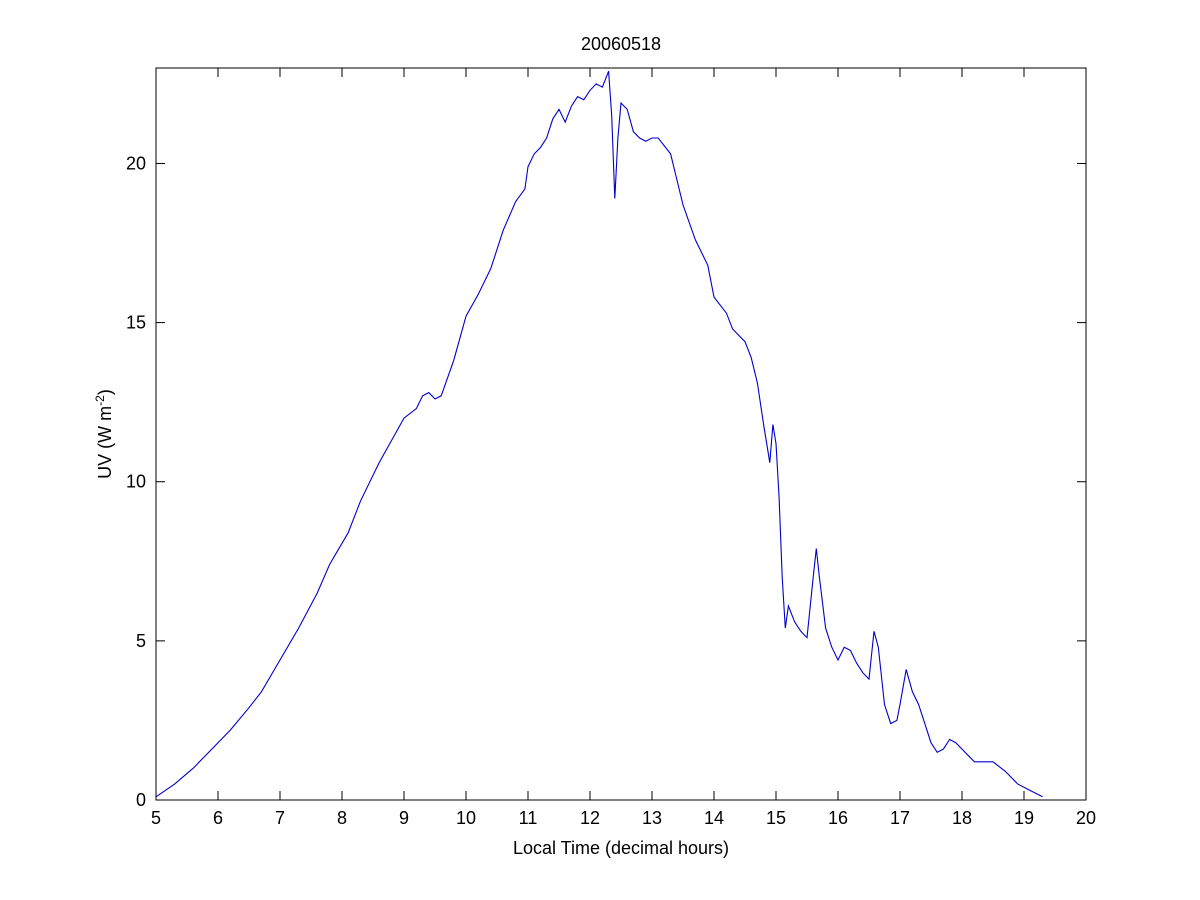  Describe the element at coordinates (342, 818) in the screenshot. I see `x-tick-label-8: 8` at that location.